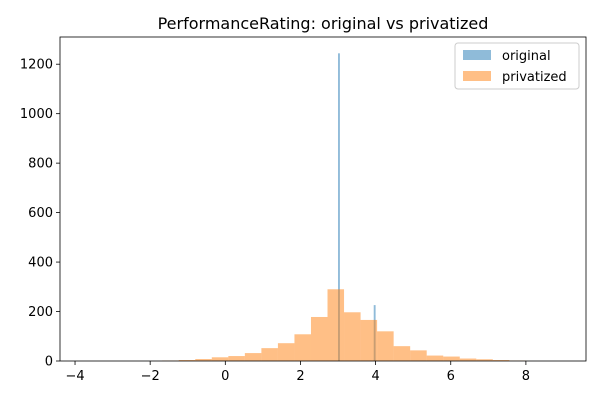 The image size is (600, 400). Describe the element at coordinates (477, 55) in the screenshot. I see `legend-swatch-original` at that location.